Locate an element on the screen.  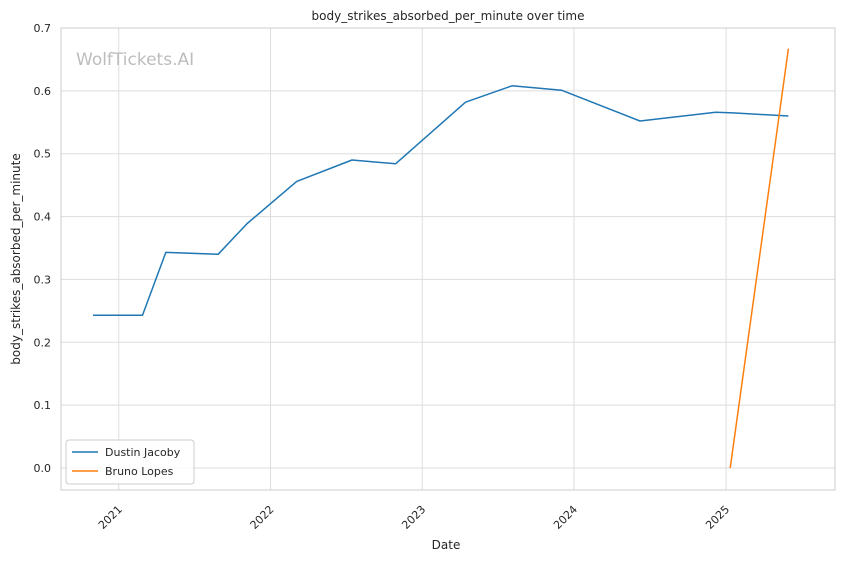
series-line is located at coordinates (759, 258).